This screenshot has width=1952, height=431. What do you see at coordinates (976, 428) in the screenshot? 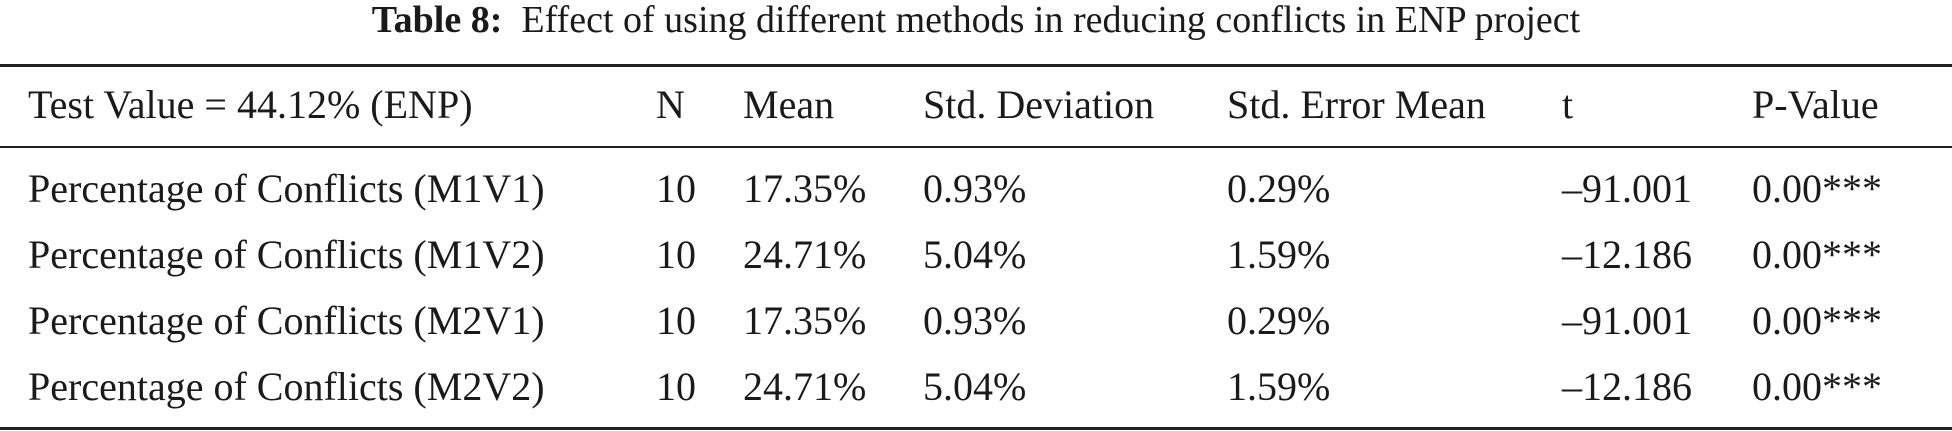
I see `table-bottom-rule` at bounding box center [976, 428].